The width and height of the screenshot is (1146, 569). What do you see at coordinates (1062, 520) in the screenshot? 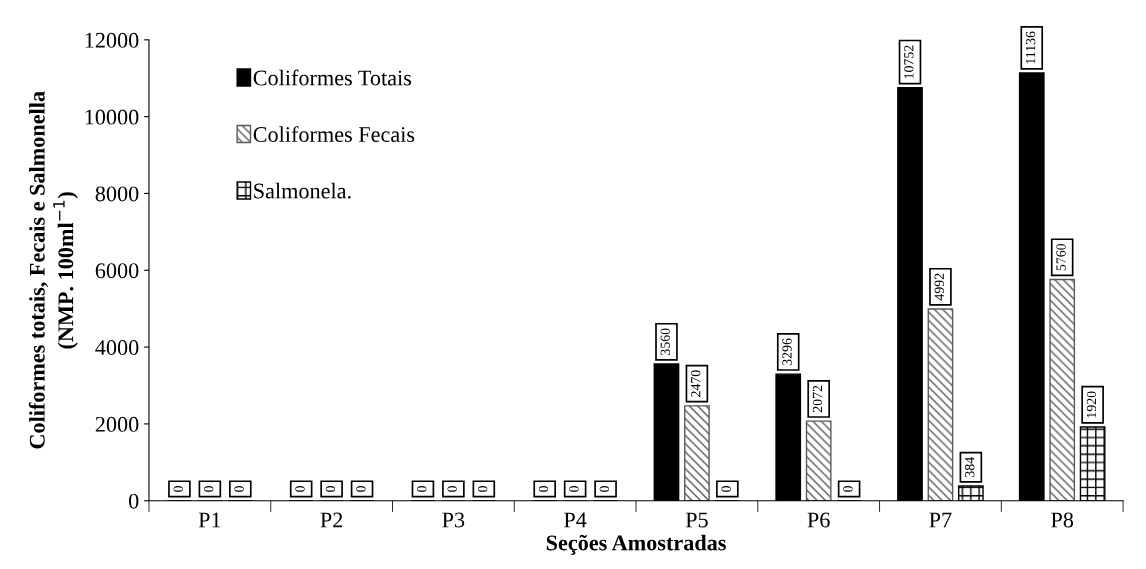
I see `x-tick-label: P8` at bounding box center [1062, 520].